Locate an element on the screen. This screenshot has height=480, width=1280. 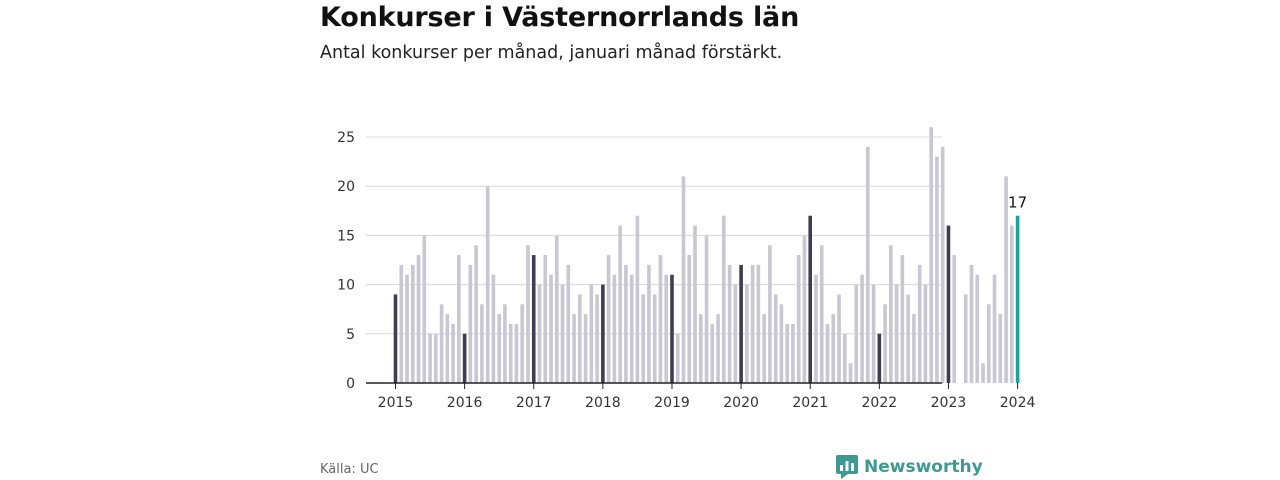
x-tick-label: 2022 is located at coordinates (880, 403).